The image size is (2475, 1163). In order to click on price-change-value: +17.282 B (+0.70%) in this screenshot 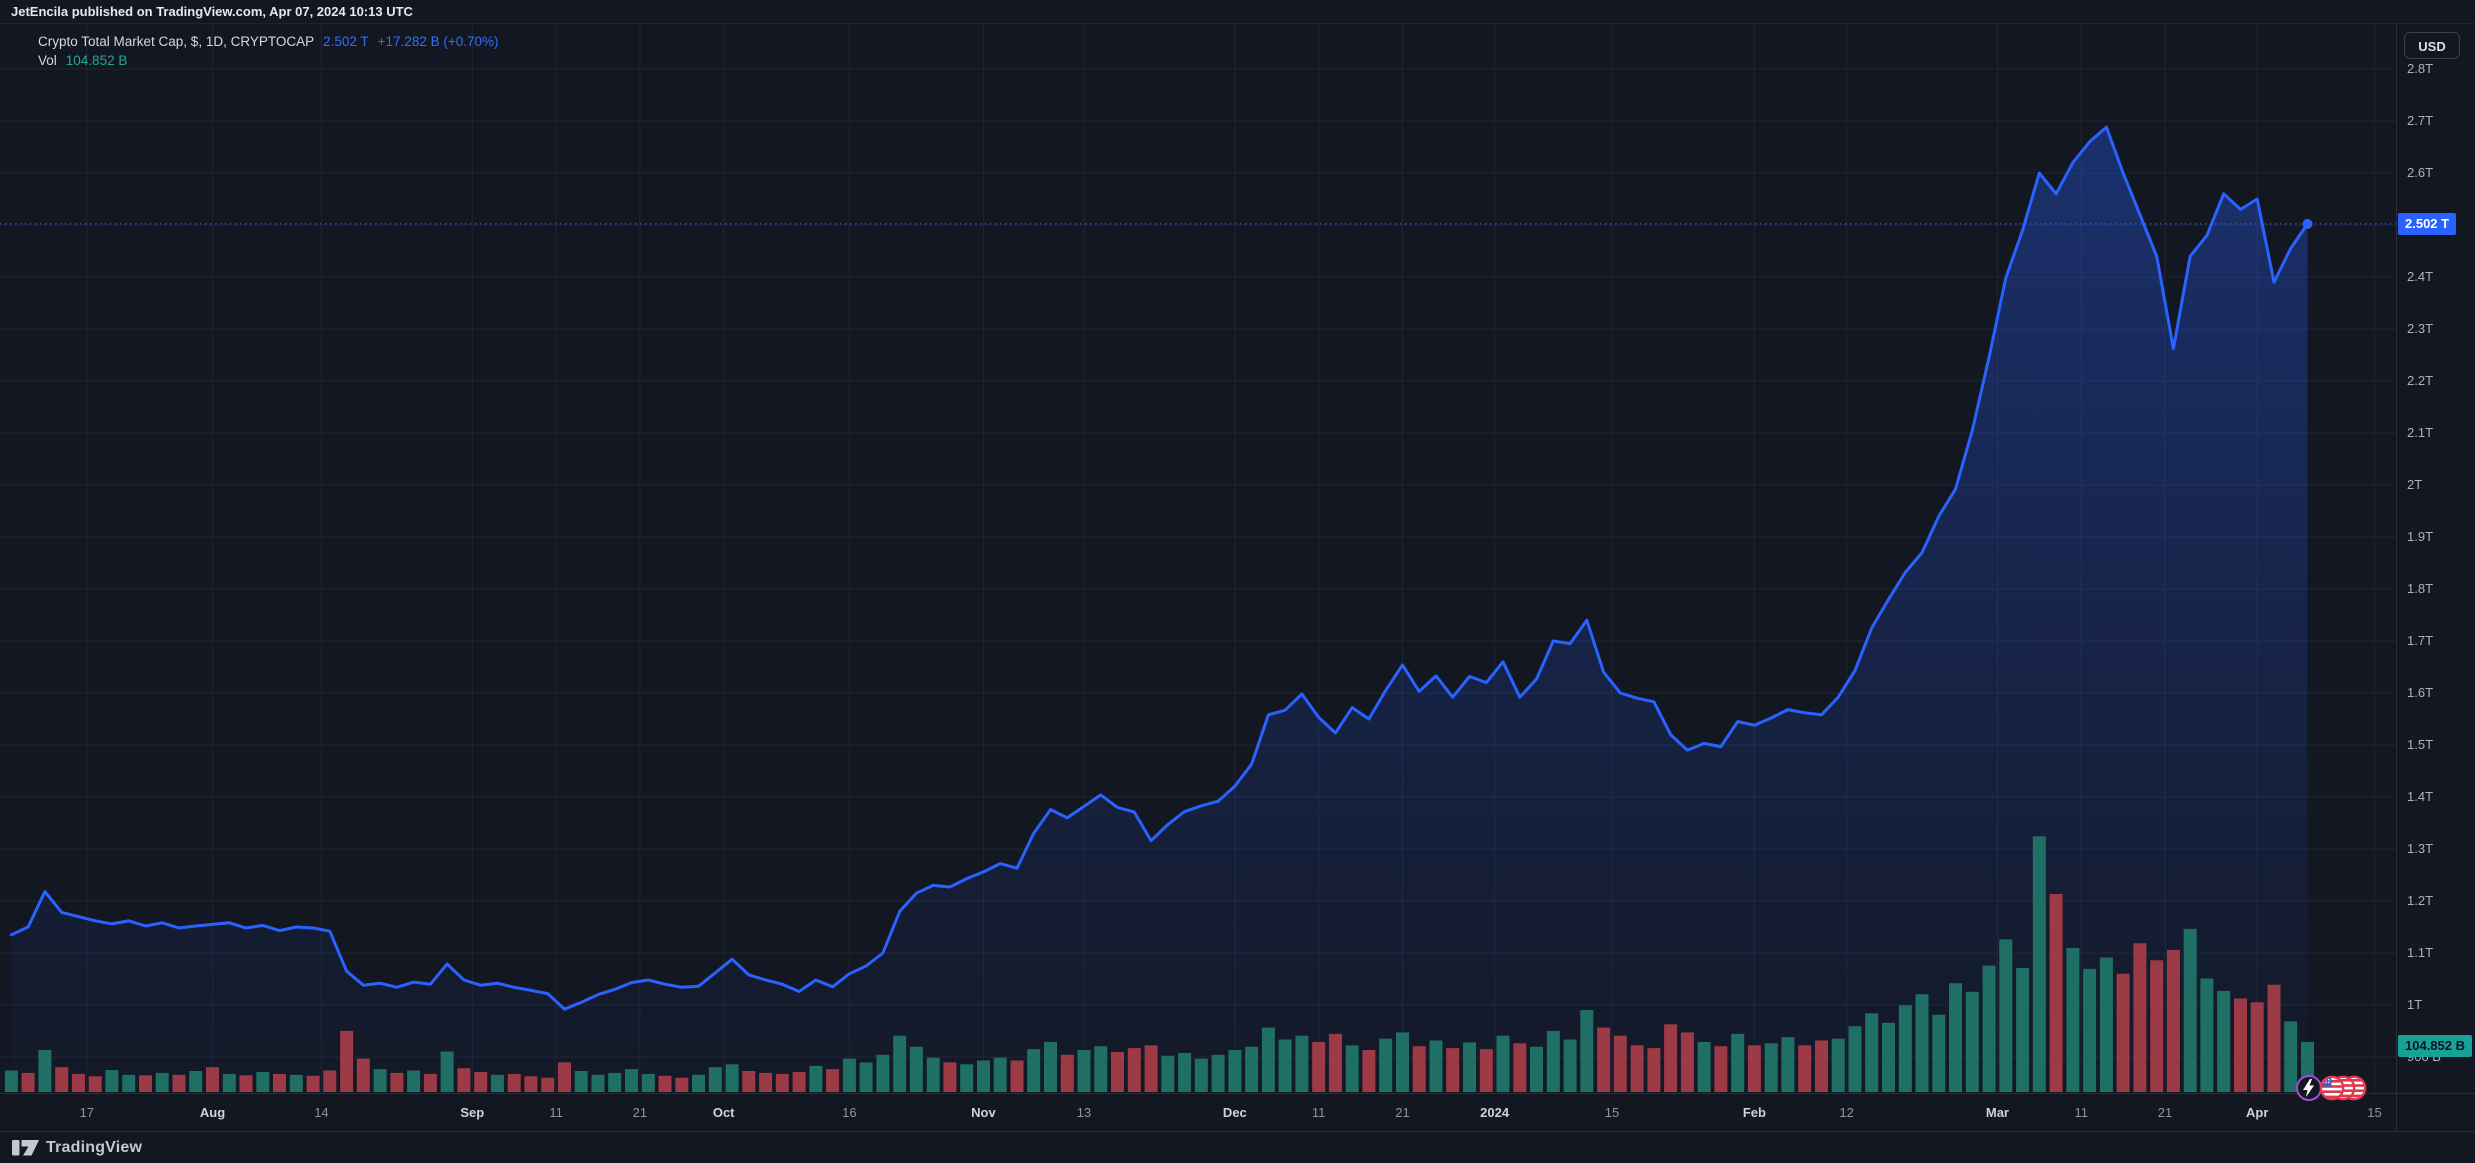, I will do `click(438, 41)`.